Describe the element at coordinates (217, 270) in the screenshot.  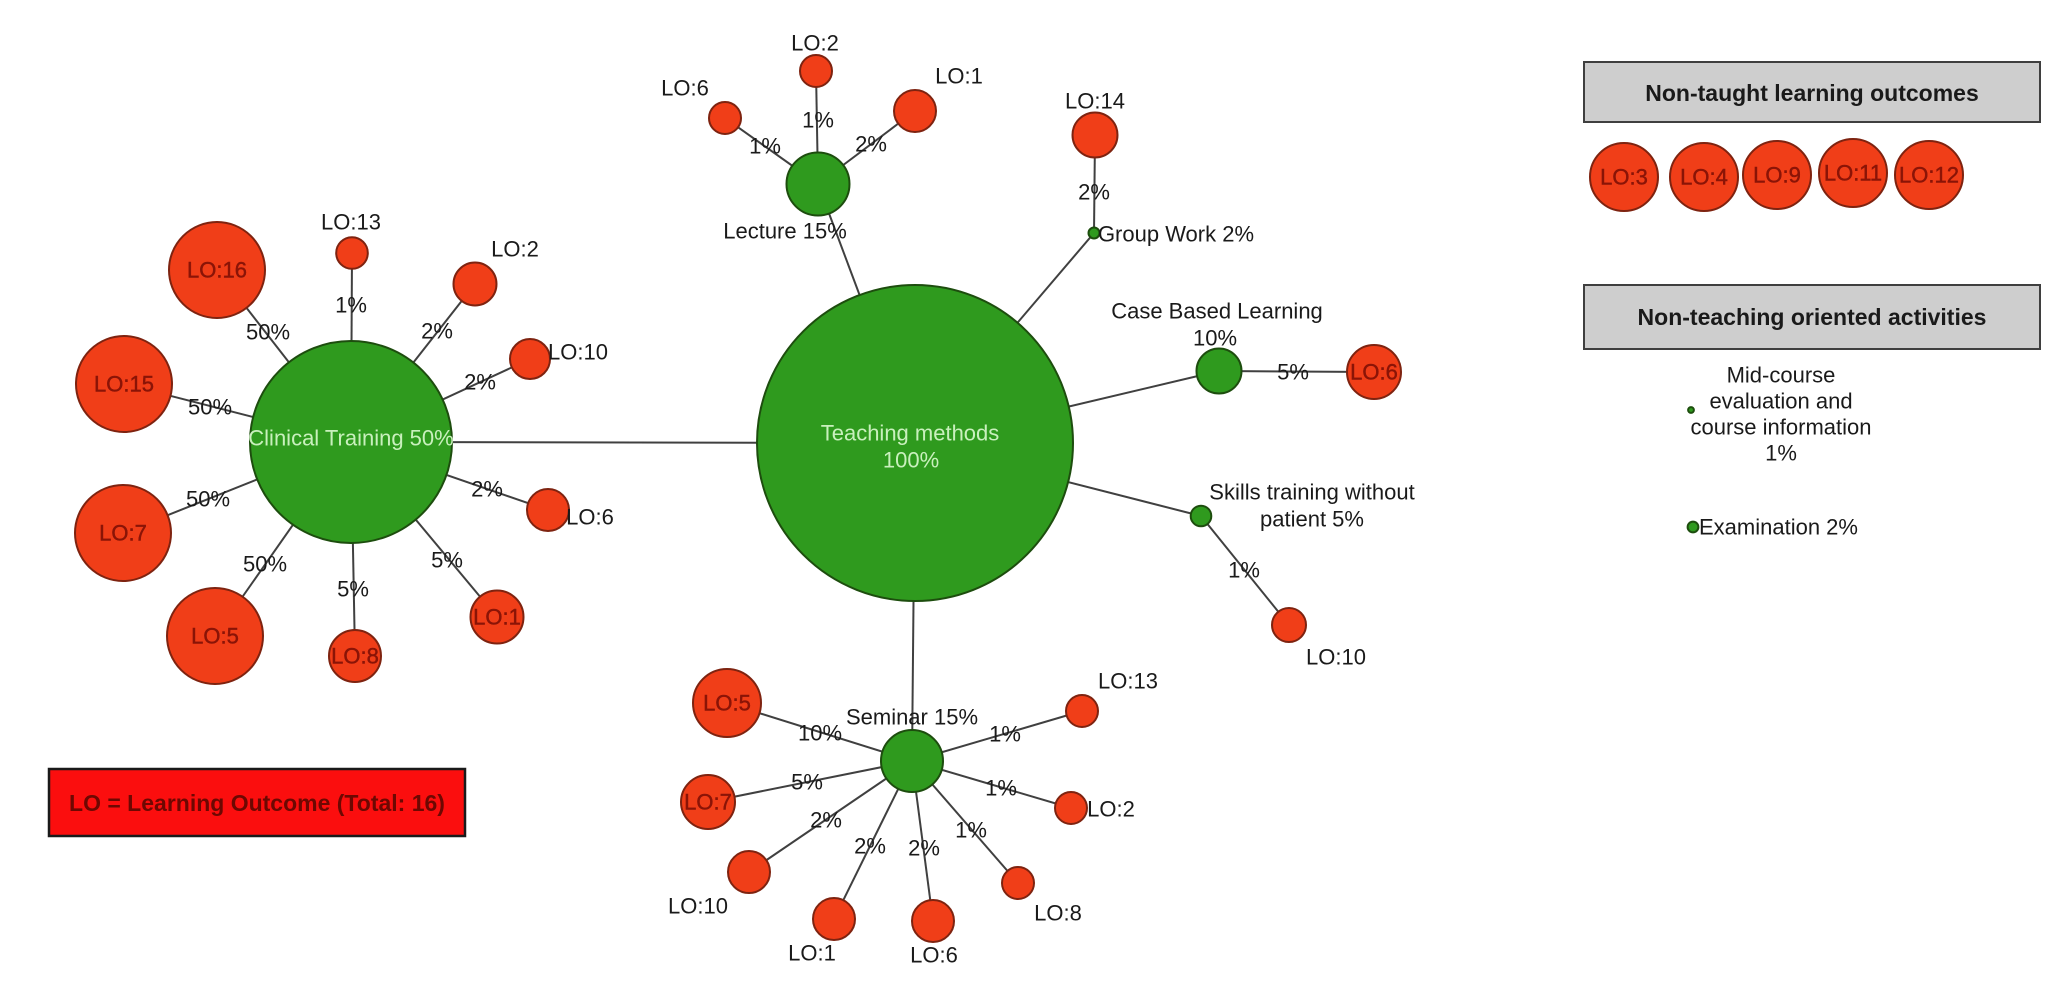
I see `svg-text: LO:16` at that location.